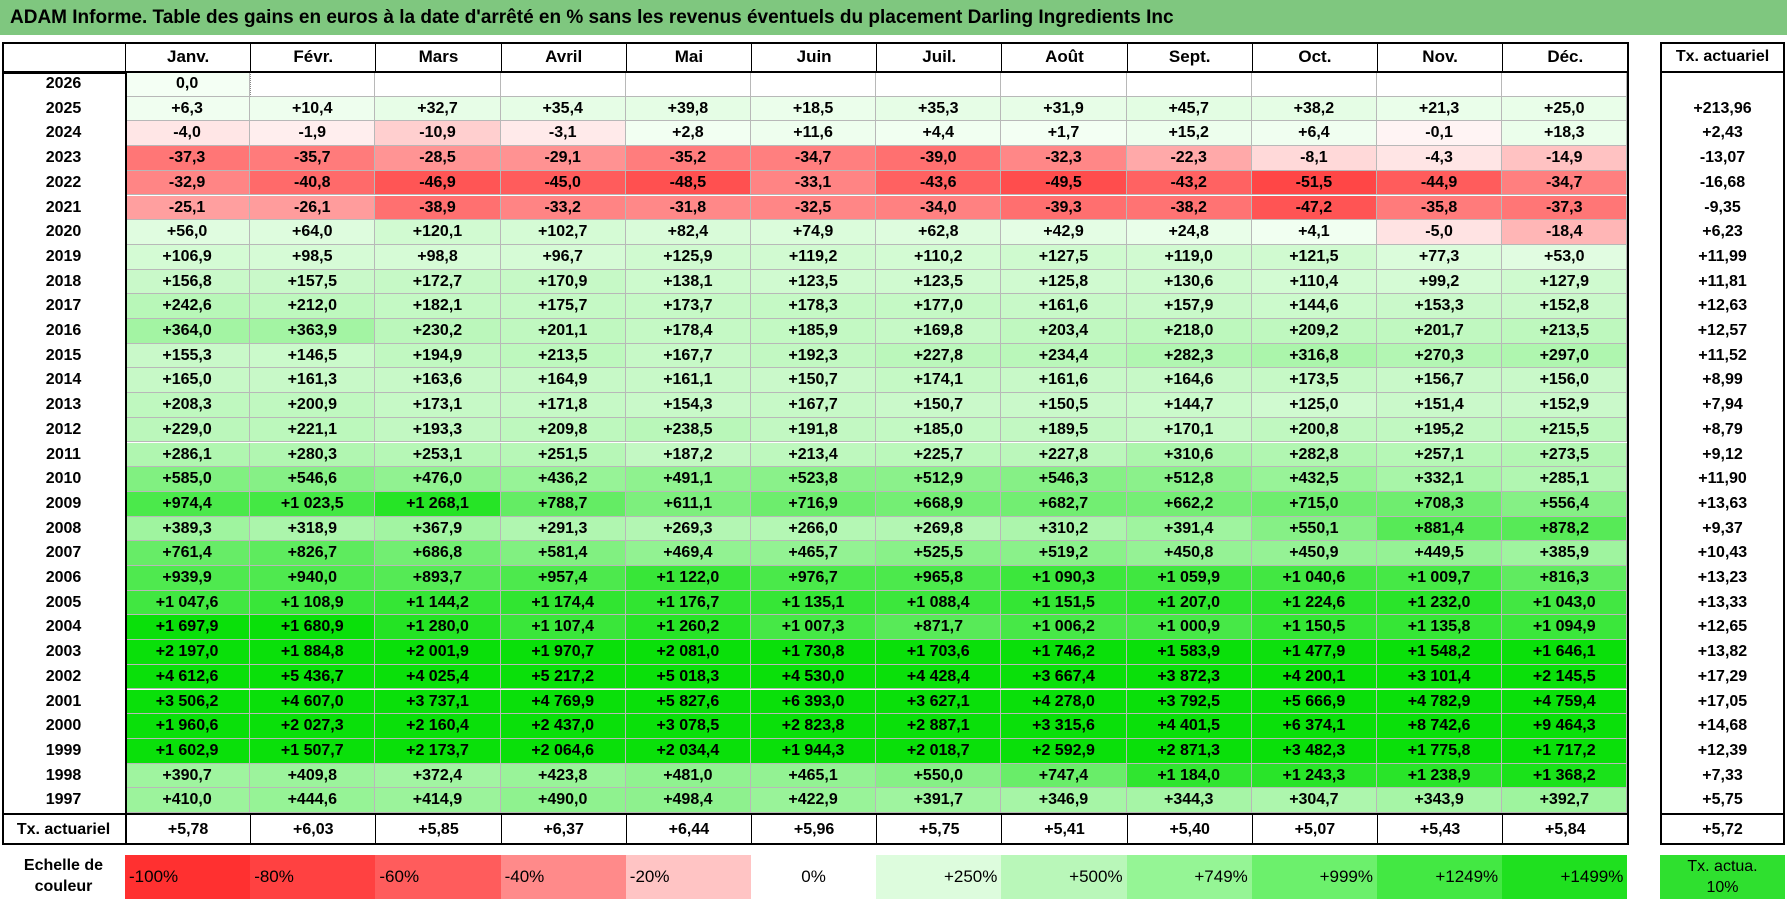 The height and width of the screenshot is (912, 1787). What do you see at coordinates (563, 800) in the screenshot?
I see `table-cell: +490,0` at bounding box center [563, 800].